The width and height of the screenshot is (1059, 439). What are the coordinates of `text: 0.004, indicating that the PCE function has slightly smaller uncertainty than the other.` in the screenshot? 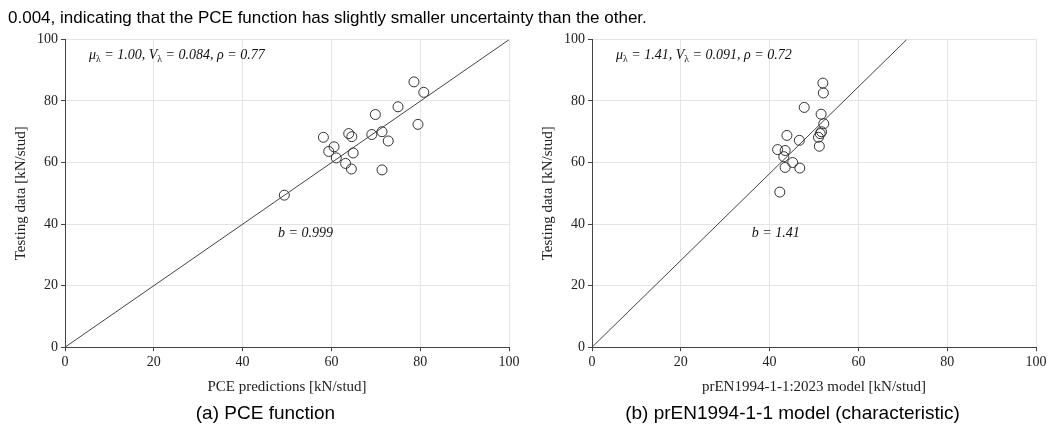 It's located at (328, 18).